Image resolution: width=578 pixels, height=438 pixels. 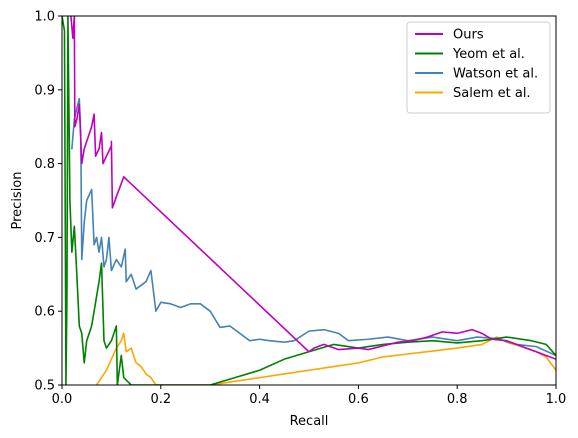 What do you see at coordinates (48, 202) in the screenshot?
I see `y-axis: 0.5 0.6 0.7 0.8 0.9 1.0` at bounding box center [48, 202].